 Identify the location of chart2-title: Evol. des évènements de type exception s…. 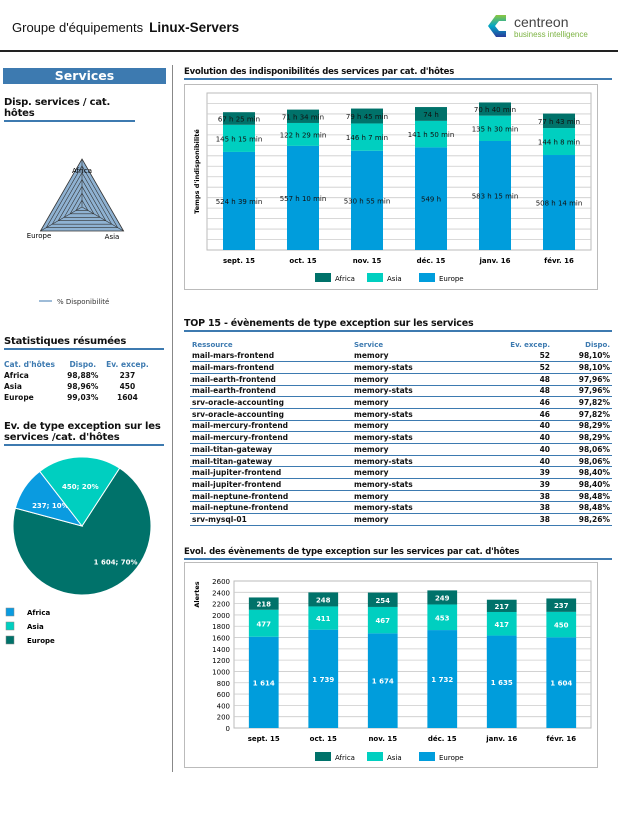
(398, 553).